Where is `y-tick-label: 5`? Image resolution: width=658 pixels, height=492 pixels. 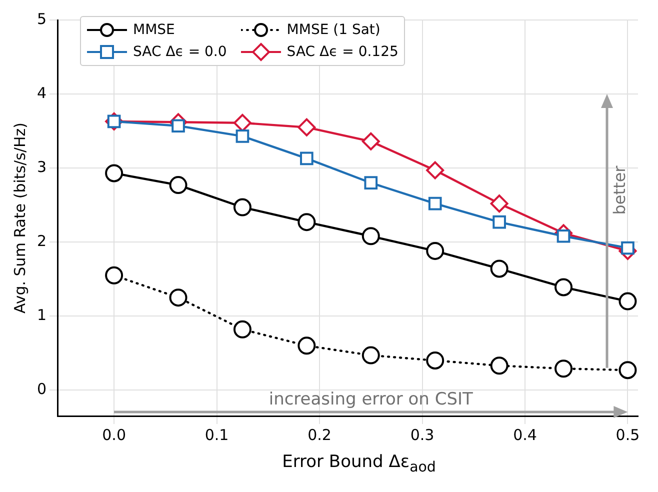 y-tick-label: 5 is located at coordinates (41, 19).